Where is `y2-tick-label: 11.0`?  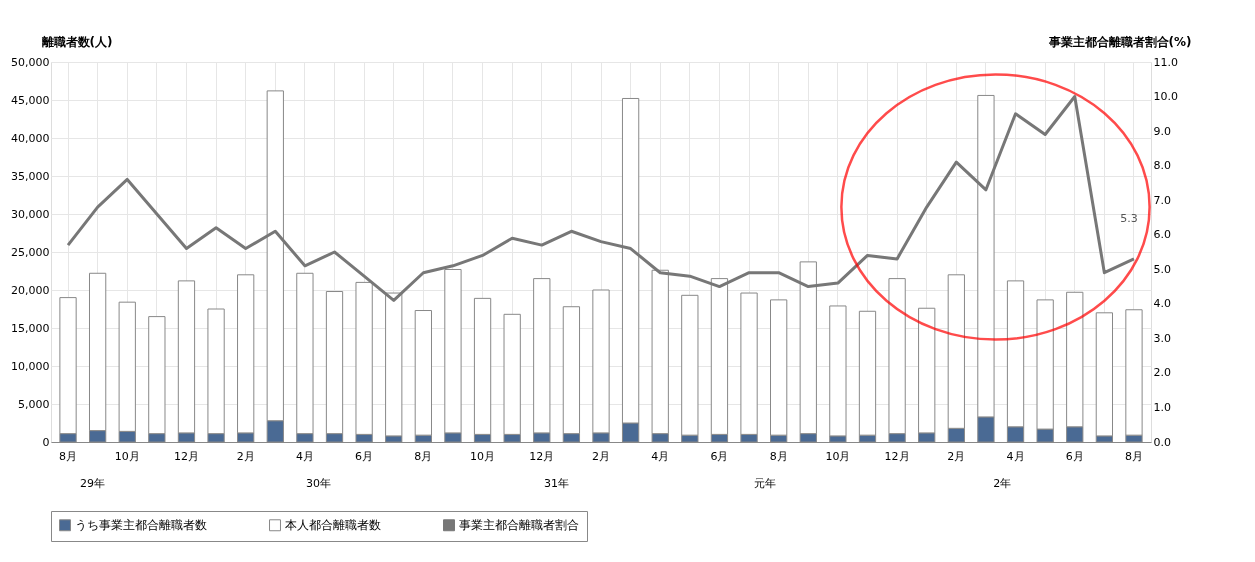
y2-tick-label: 11.0 is located at coordinates (1165, 62).